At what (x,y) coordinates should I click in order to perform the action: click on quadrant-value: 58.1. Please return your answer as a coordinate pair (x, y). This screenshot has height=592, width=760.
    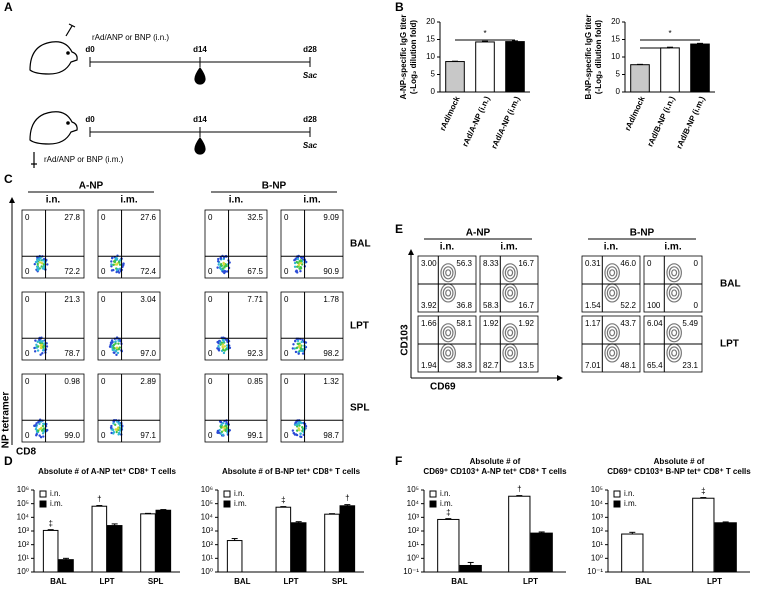
    Looking at the image, I should click on (464, 323).